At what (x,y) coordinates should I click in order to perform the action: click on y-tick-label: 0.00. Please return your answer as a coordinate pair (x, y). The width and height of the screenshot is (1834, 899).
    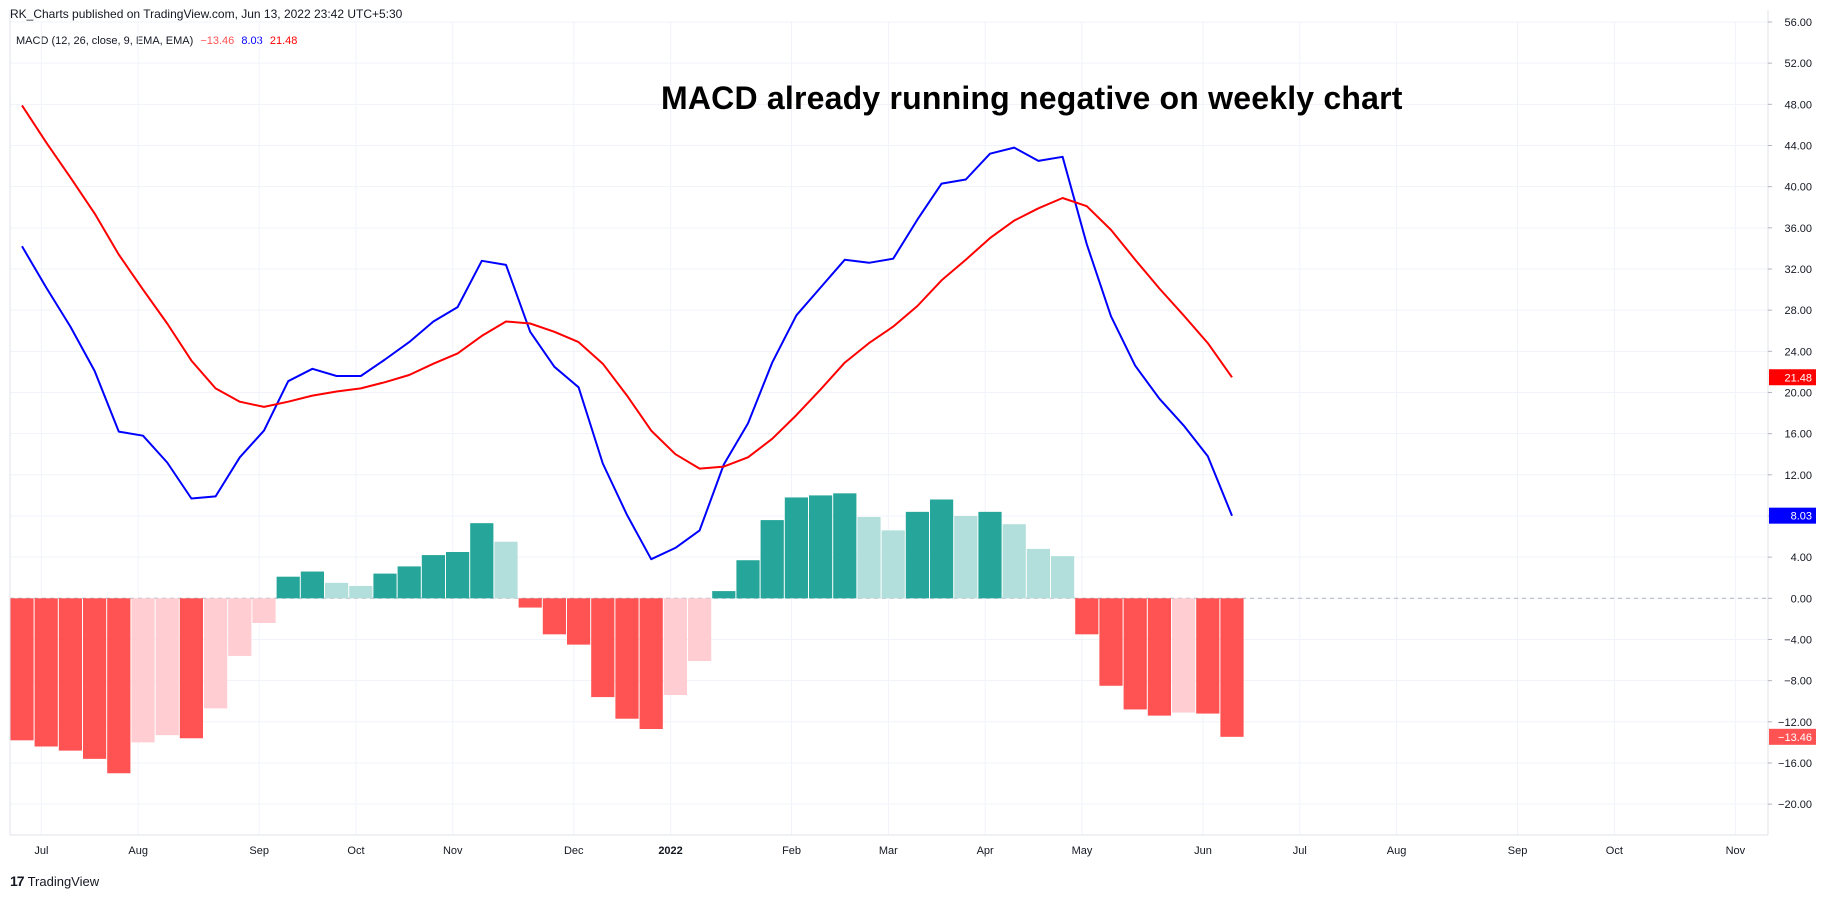
    Looking at the image, I should click on (1801, 599).